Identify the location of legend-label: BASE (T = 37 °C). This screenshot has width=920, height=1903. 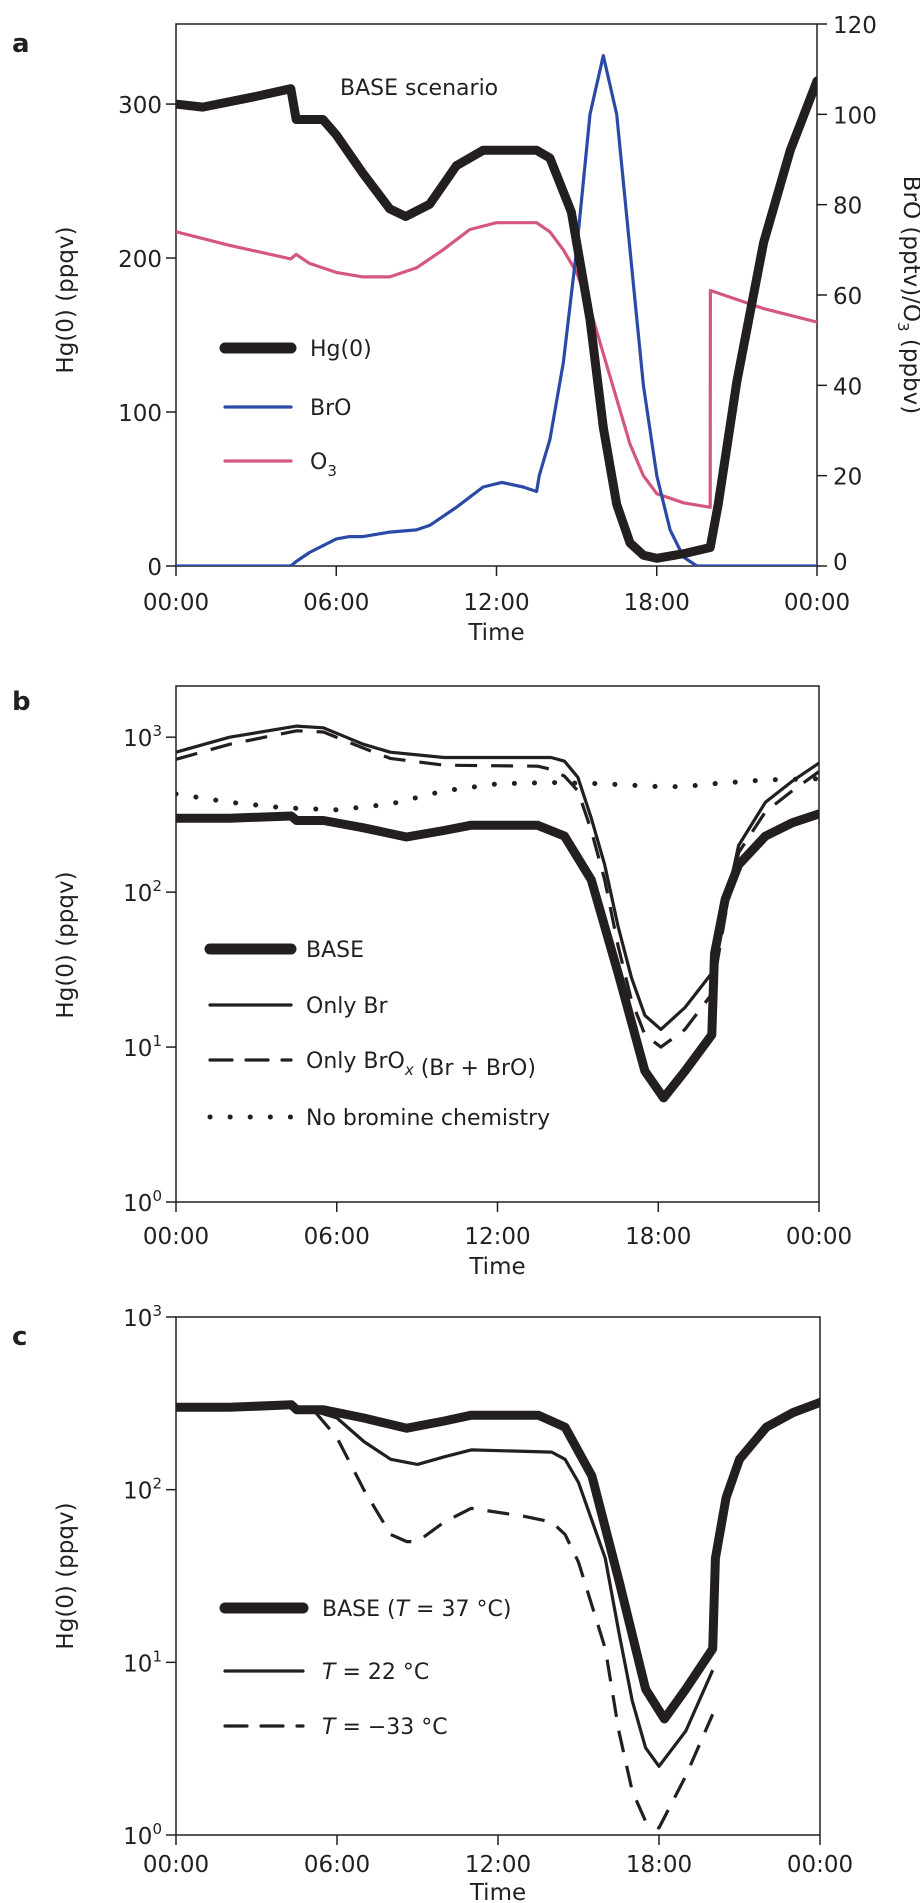
(416, 1609).